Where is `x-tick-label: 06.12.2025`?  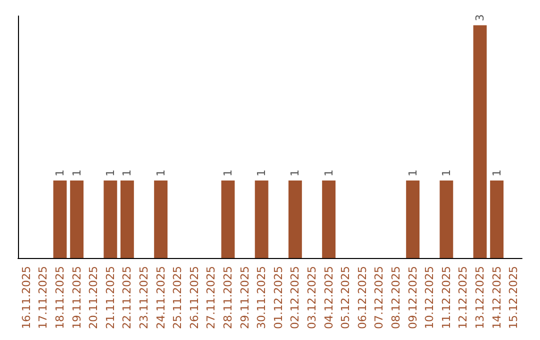 x-tick-label: 06.12.2025 is located at coordinates (362, 298).